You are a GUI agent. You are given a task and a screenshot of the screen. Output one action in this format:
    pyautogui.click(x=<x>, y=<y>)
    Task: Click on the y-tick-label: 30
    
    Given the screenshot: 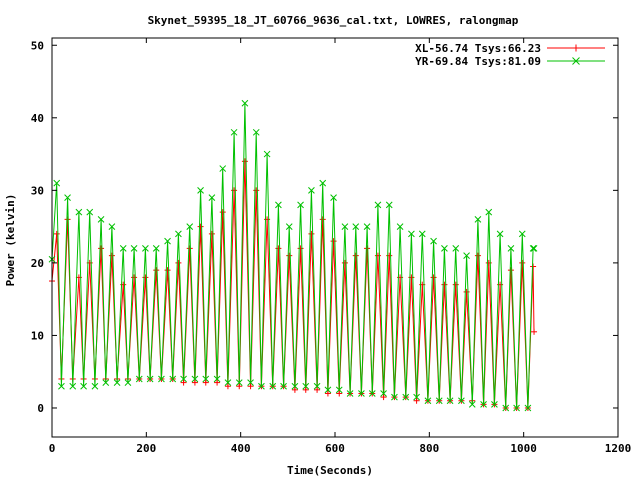 What is the action you would take?
    pyautogui.click(x=37, y=190)
    